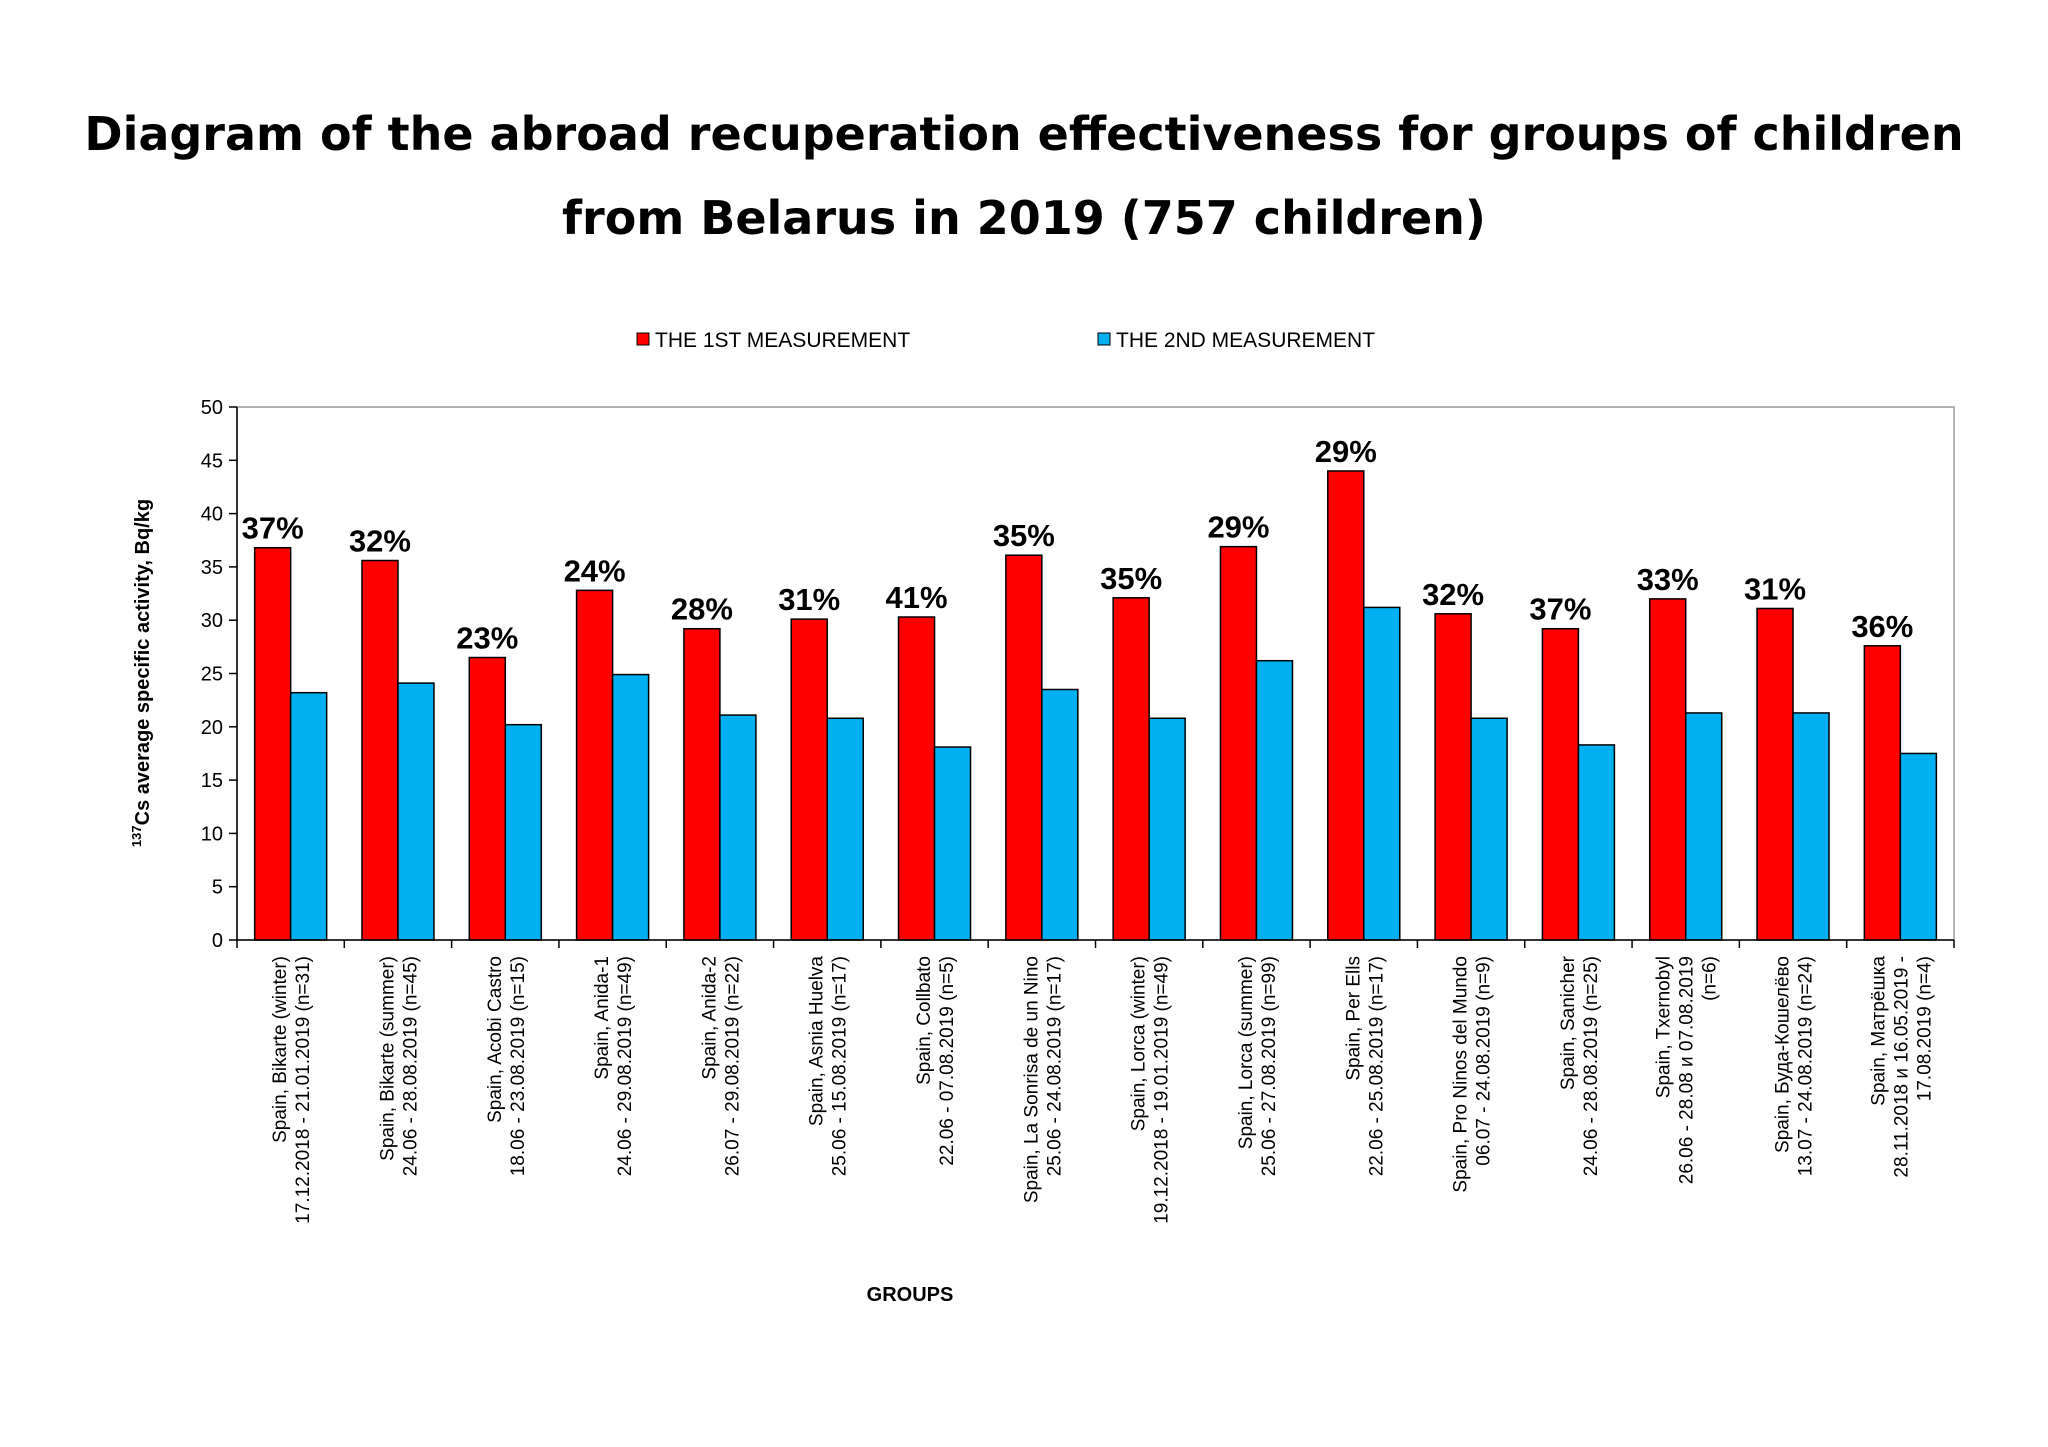  What do you see at coordinates (1924, 1028) in the screenshot?
I see `category-label-line: 17.08.2019 (n=4)` at bounding box center [1924, 1028].